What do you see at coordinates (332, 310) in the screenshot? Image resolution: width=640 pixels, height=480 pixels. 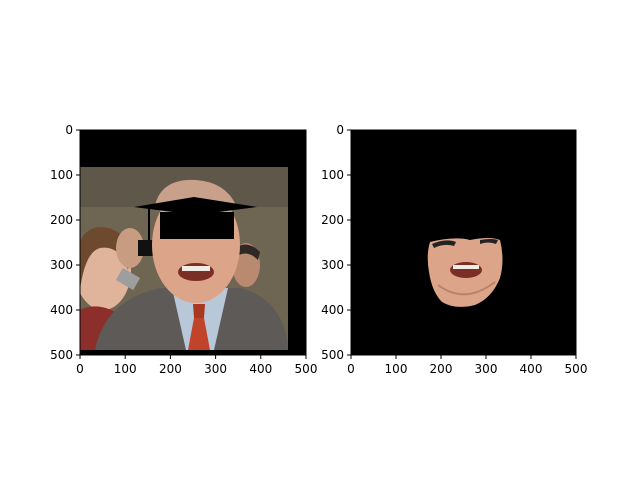 I see `right-ytick-label: 400` at bounding box center [332, 310].